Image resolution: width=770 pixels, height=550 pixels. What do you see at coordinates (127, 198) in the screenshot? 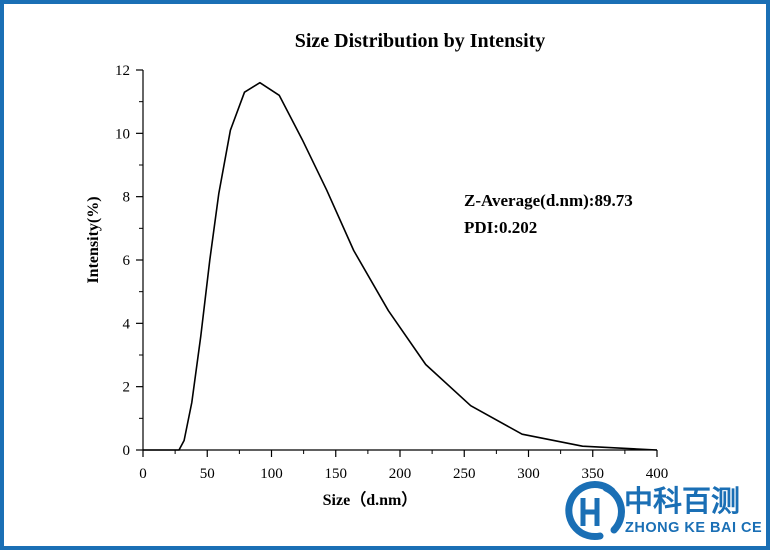
I see `y-tick-label: 8` at bounding box center [127, 198].